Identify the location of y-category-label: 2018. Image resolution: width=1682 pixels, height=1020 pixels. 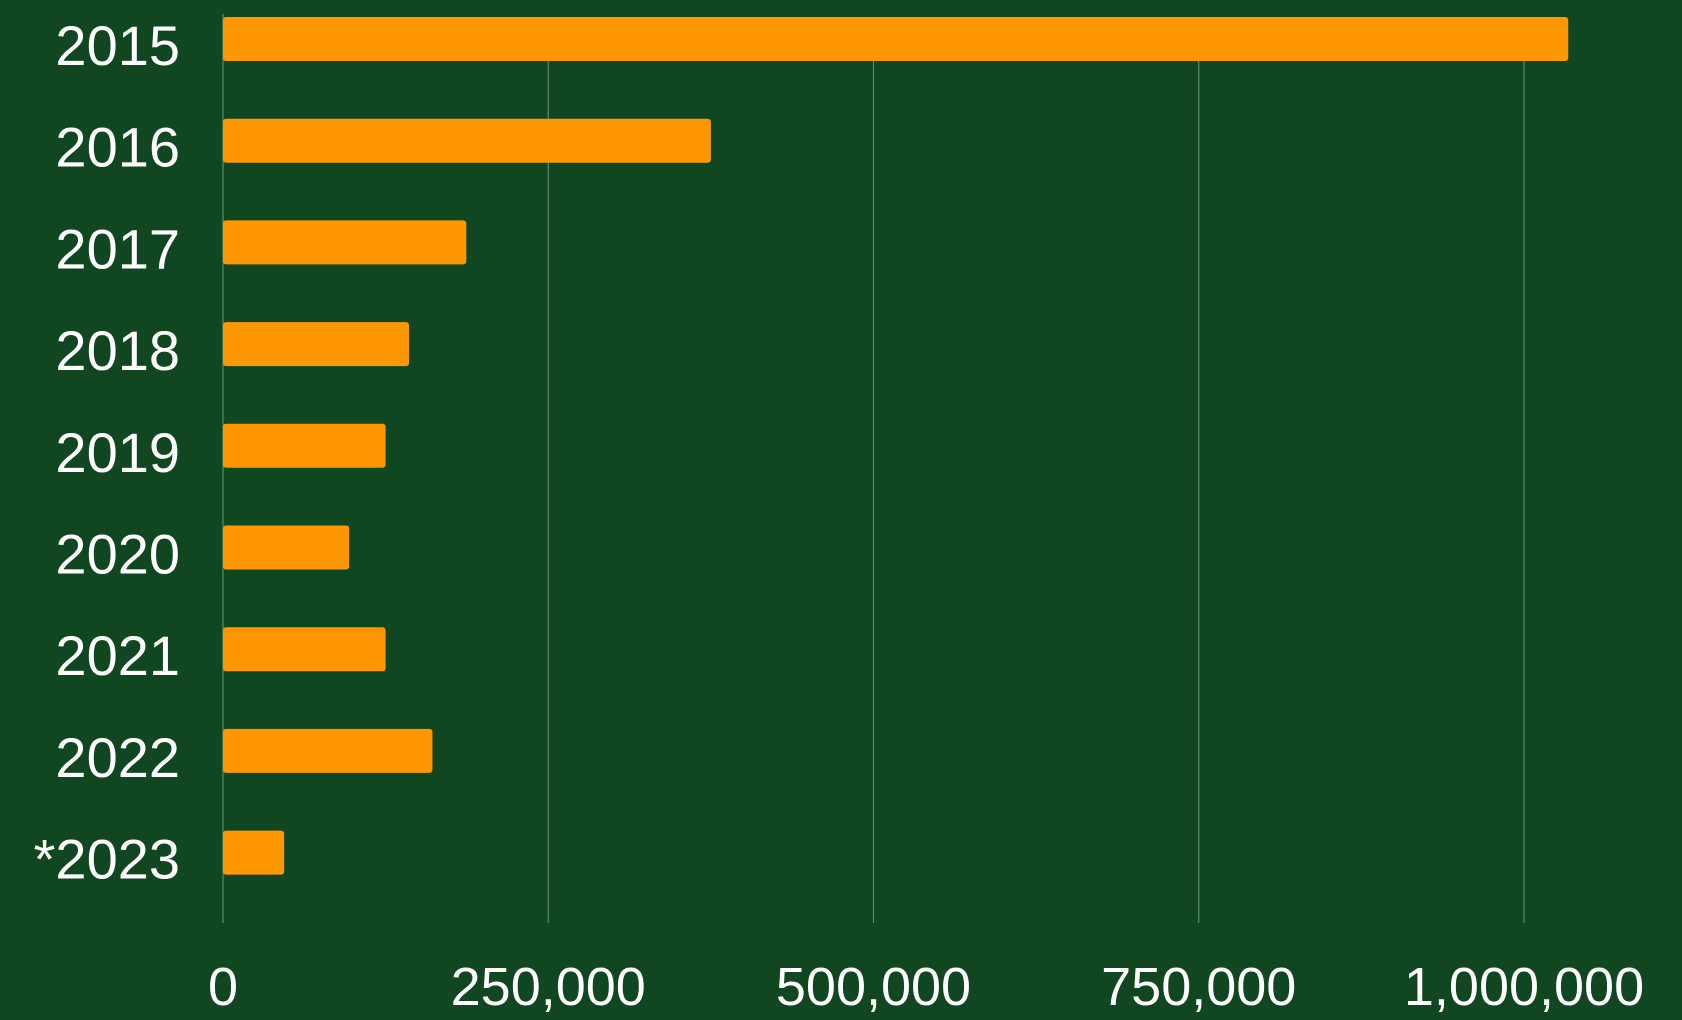
(117, 350).